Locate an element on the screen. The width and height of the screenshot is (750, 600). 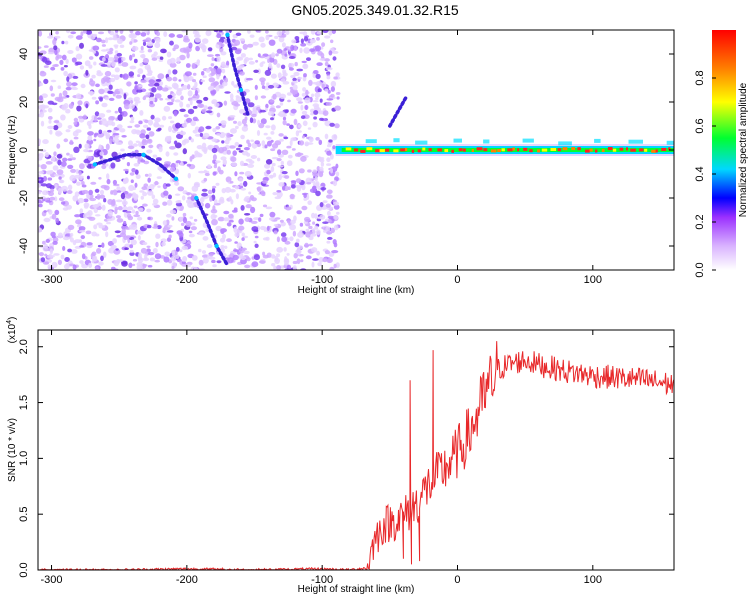
snr-y-label: SNR (10 * v/v) is located at coordinates (12, 450).